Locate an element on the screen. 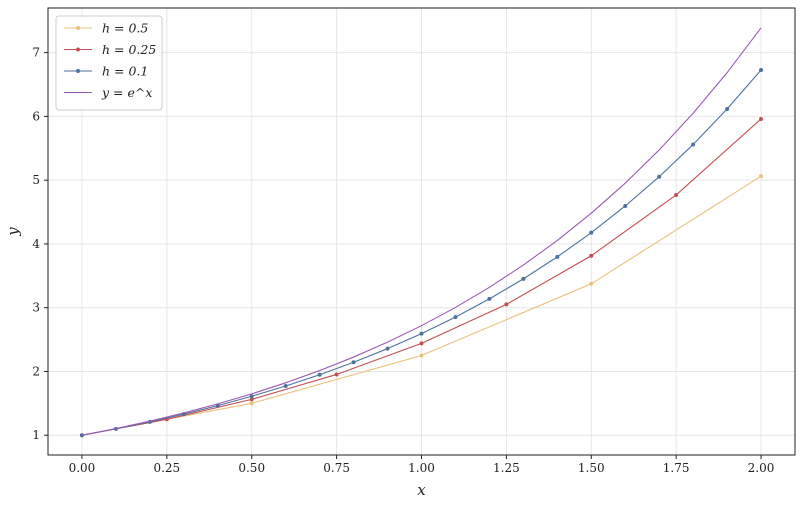 Image resolution: width=803 pixels, height=507 pixels. x-tick-label: 1.75 is located at coordinates (676, 468).